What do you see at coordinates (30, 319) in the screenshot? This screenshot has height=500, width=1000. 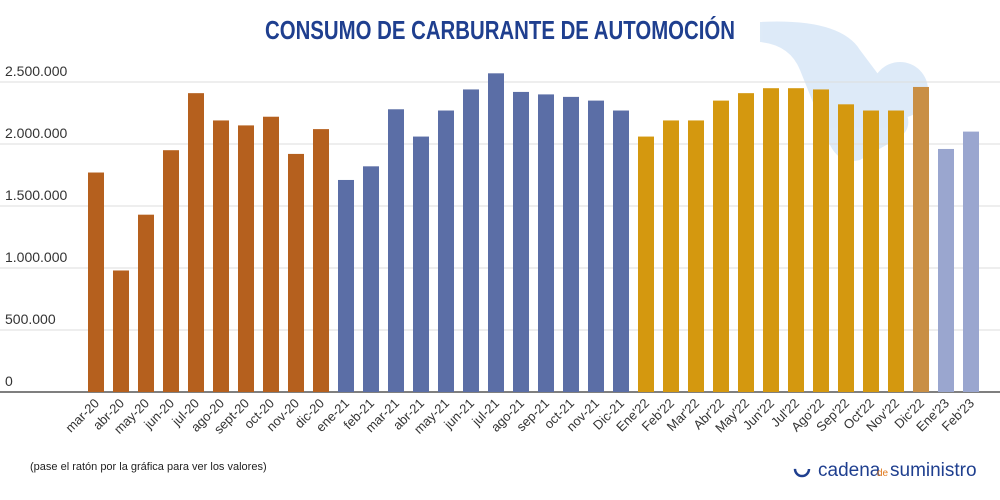 I see `y-tick-label: 500.000` at bounding box center [30, 319].